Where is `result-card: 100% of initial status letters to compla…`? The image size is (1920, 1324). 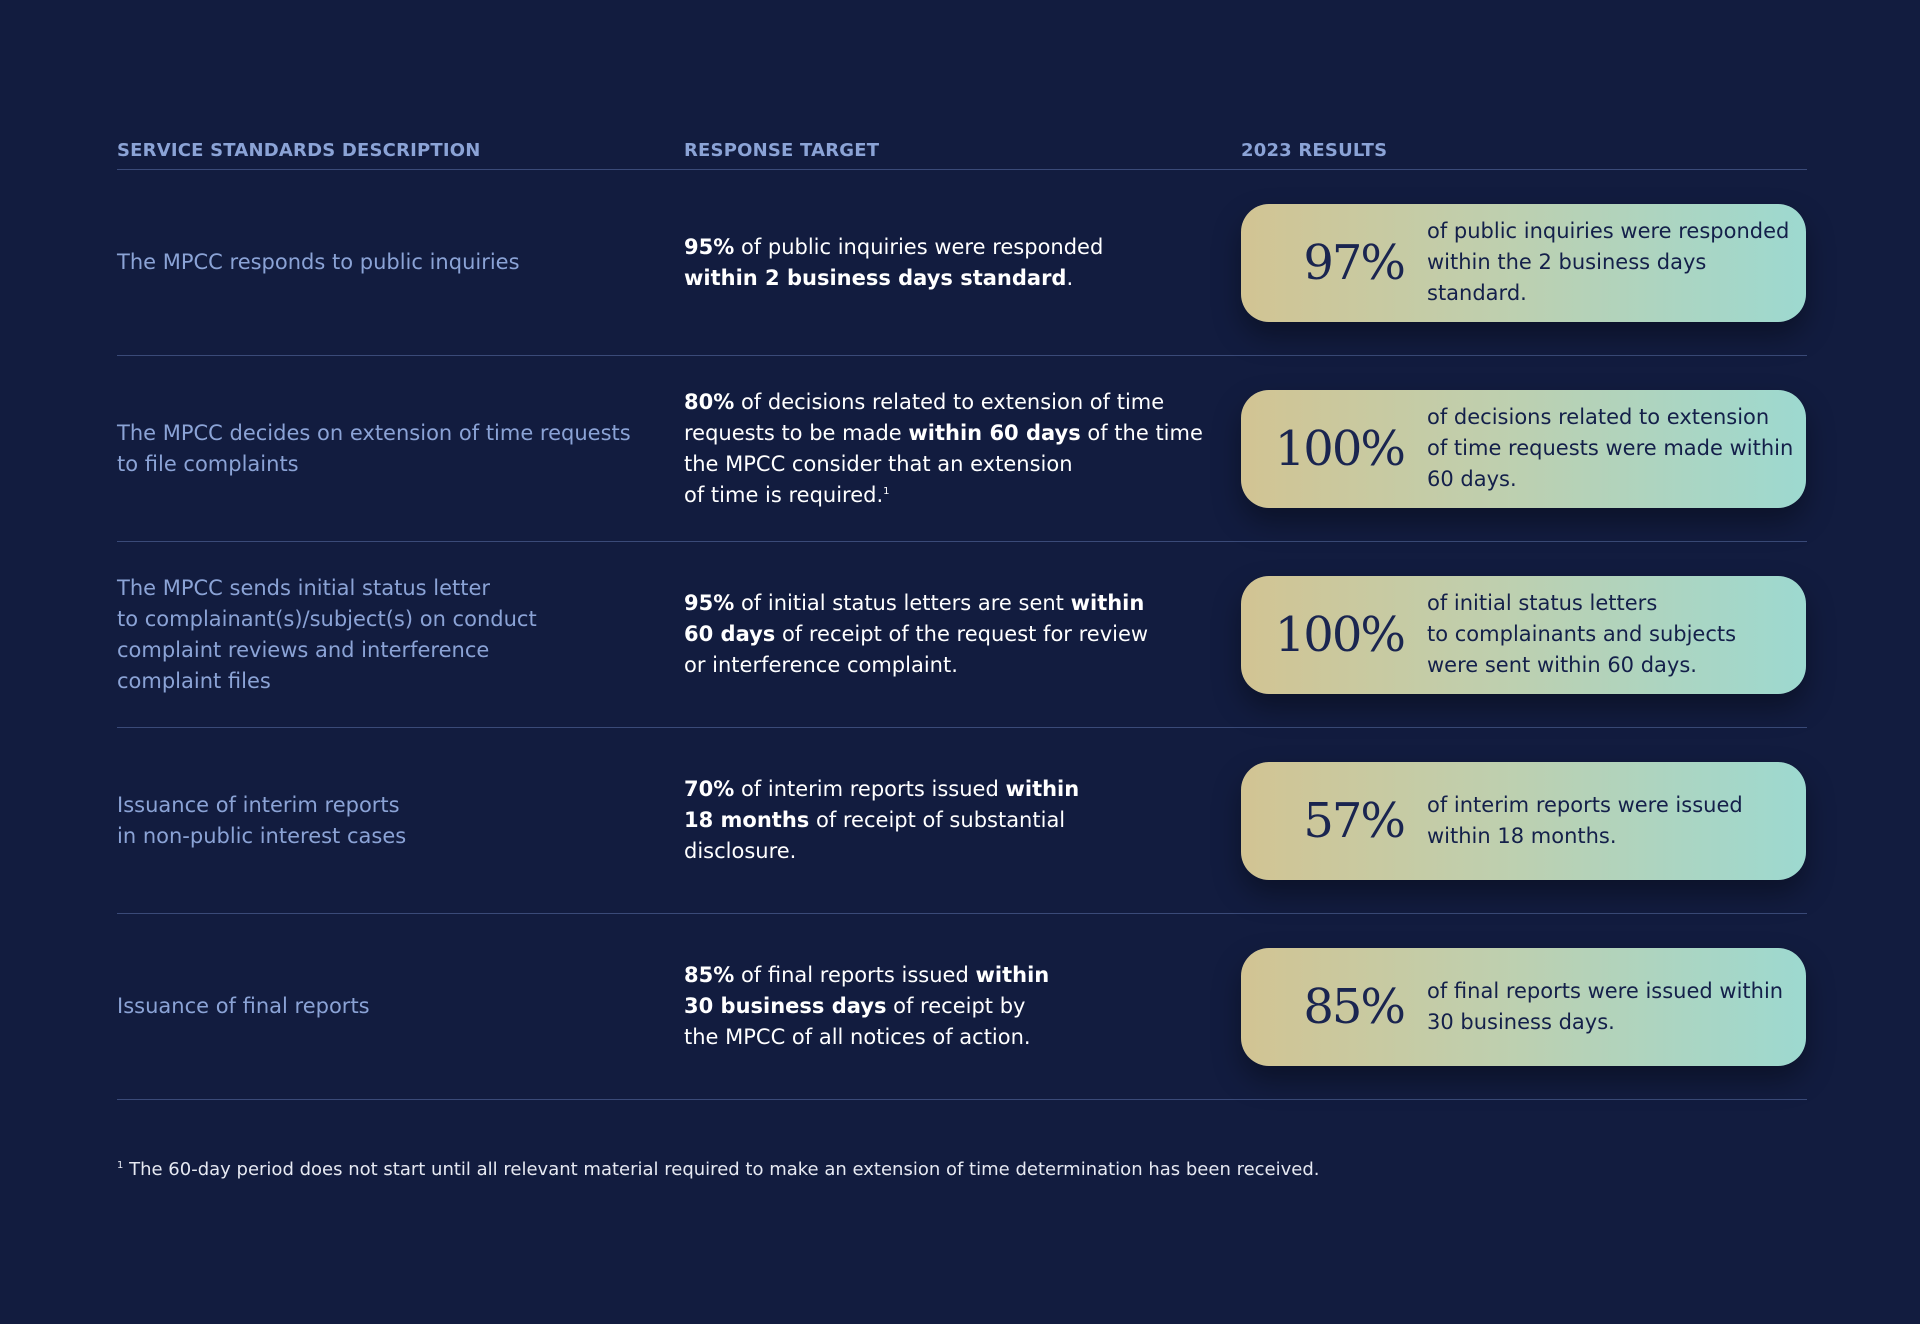 result-card: 100% of initial status letters to compla… is located at coordinates (1523, 634).